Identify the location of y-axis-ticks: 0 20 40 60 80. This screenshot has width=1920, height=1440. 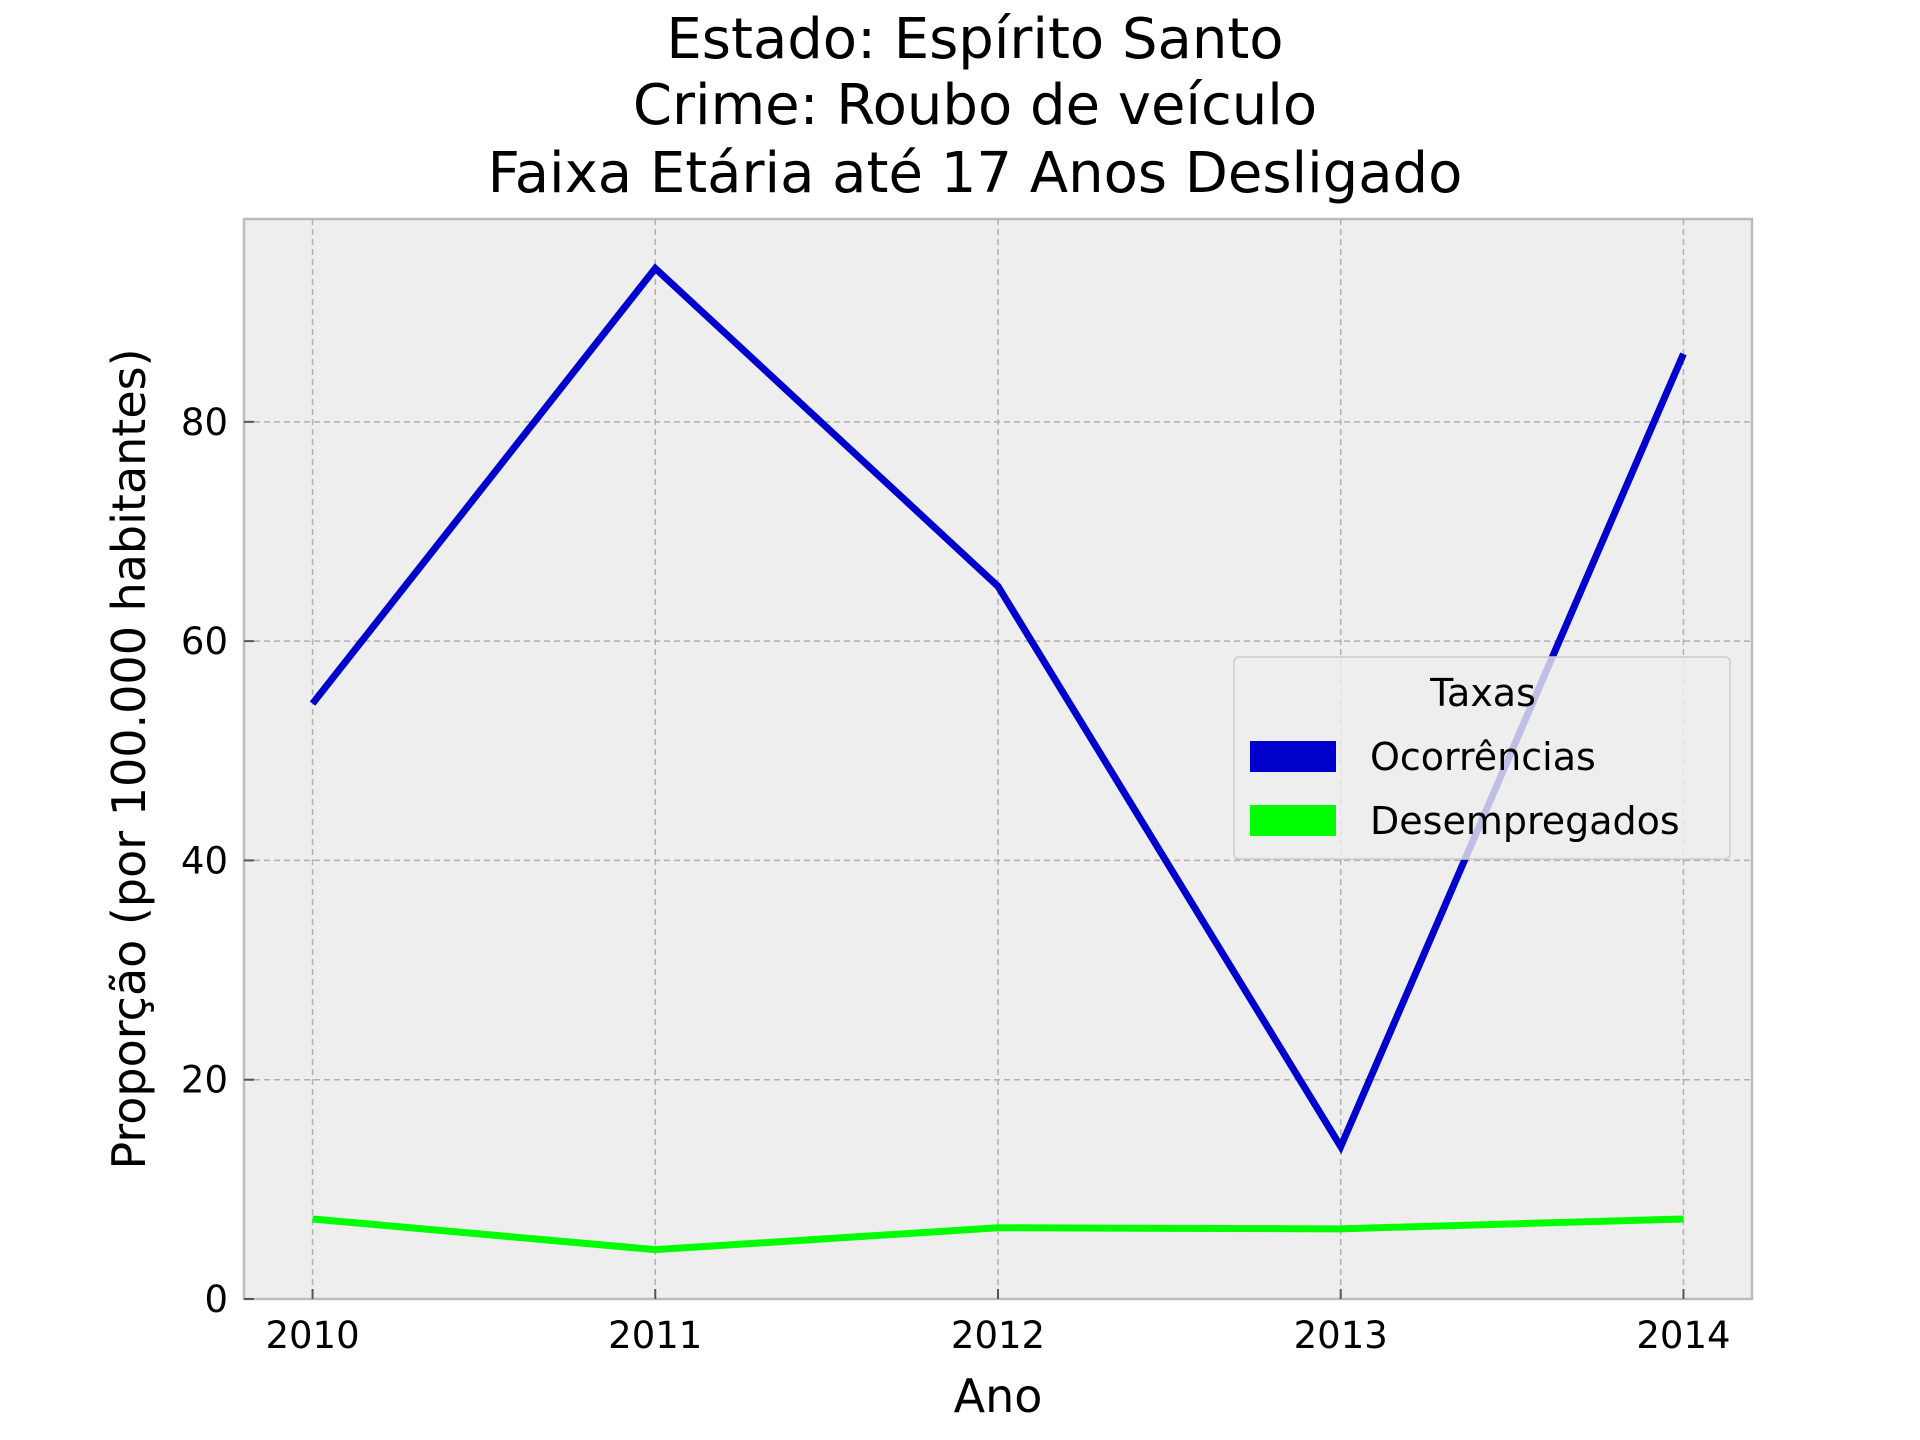
(217, 861).